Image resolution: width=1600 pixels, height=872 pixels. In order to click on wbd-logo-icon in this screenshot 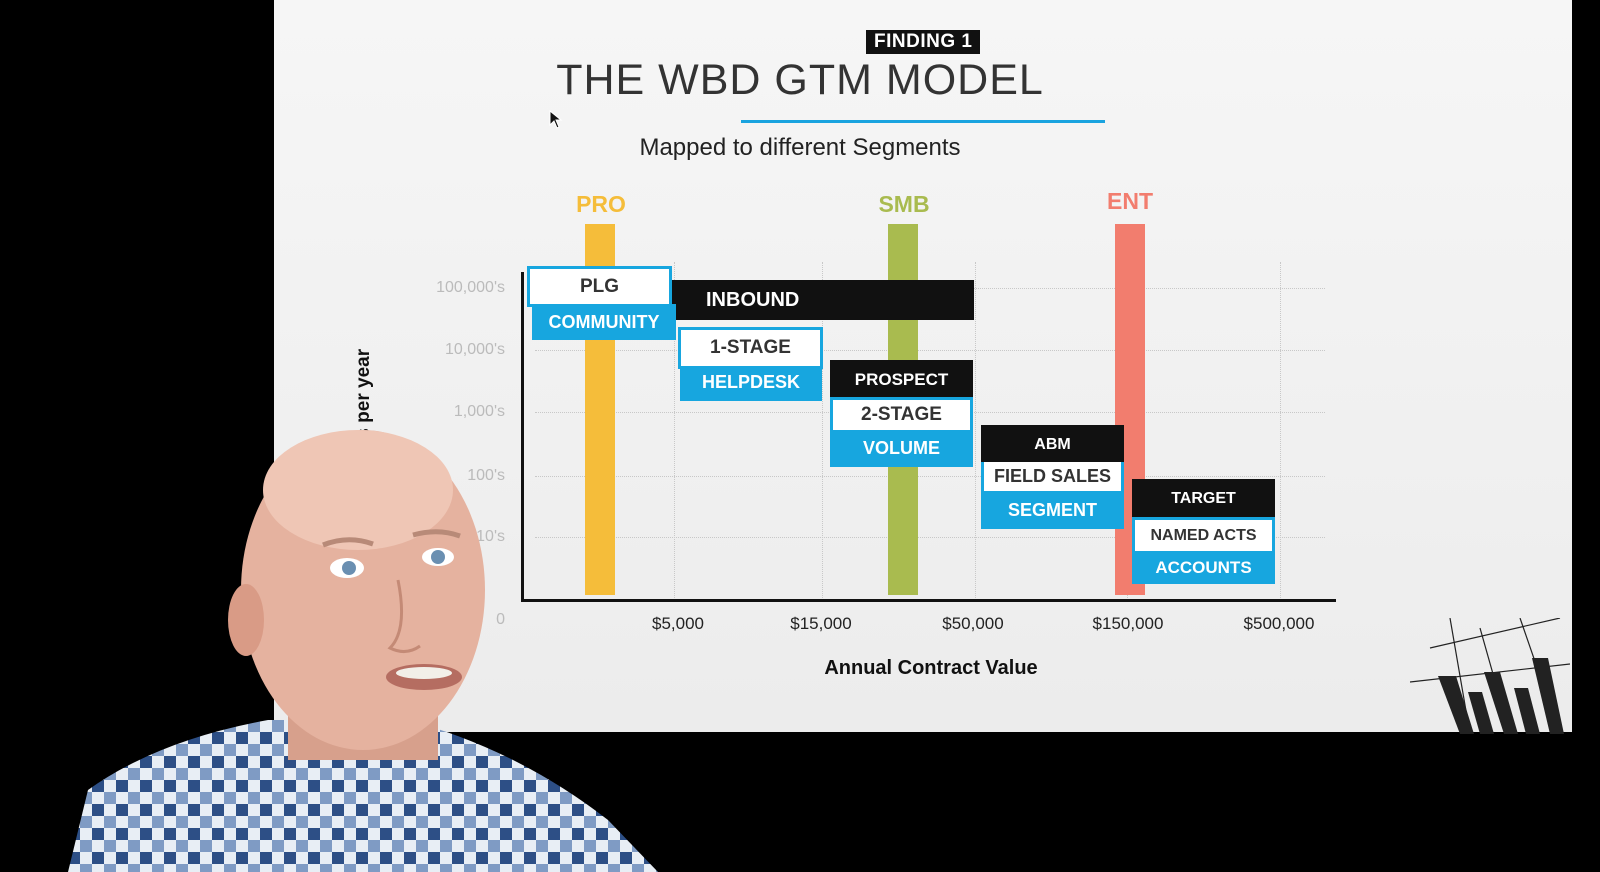, I will do `click(1490, 676)`.